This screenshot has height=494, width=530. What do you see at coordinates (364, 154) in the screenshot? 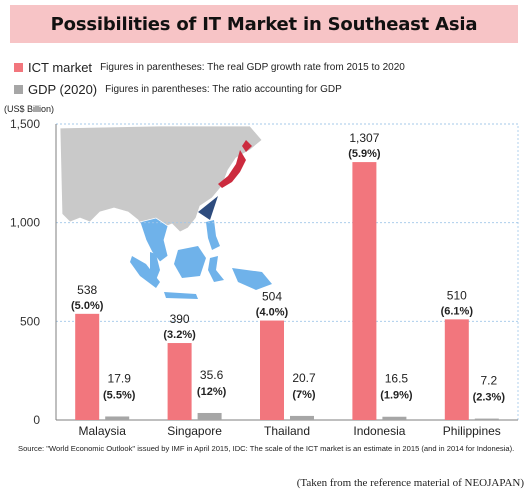
I see `ict-growth-label: (5.9%)` at bounding box center [364, 154].